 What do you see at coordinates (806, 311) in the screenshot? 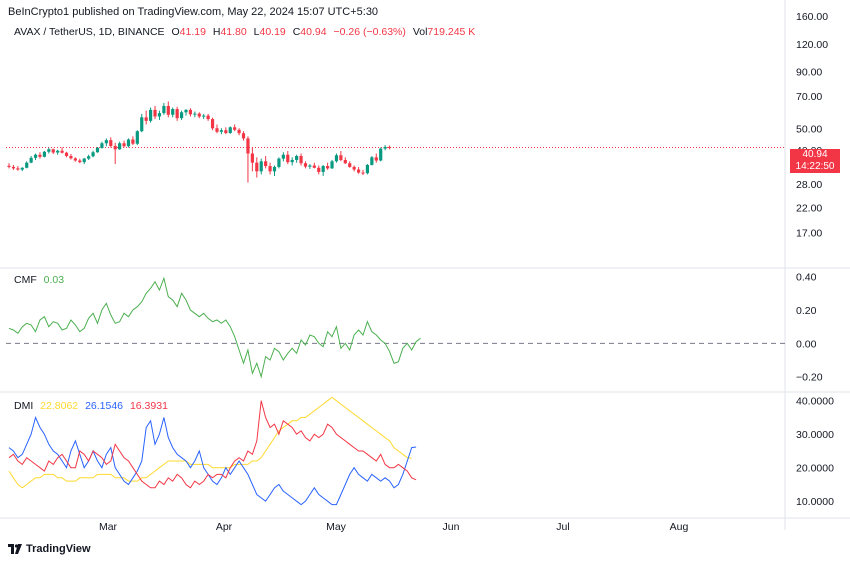
I see `cmf-tick: 0.20` at bounding box center [806, 311].